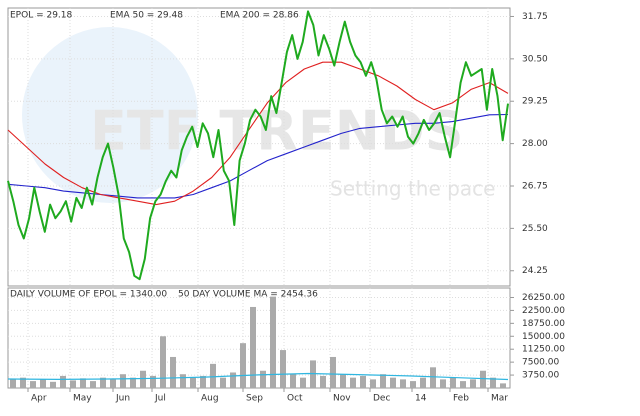 This screenshot has height=416, width=640. Describe the element at coordinates (82, 399) in the screenshot. I see `x-tick-label: May` at that location.